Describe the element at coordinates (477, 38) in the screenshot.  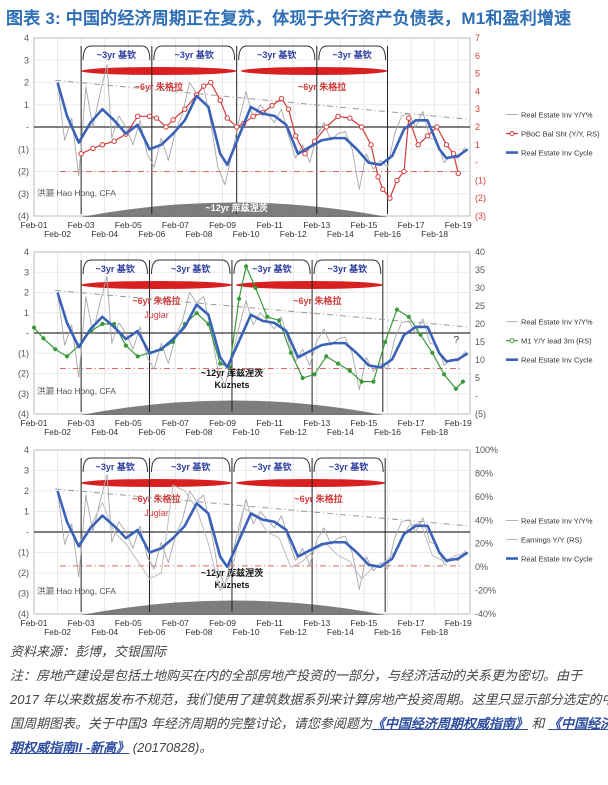
I see `y-right-tick-label: 7` at that location.